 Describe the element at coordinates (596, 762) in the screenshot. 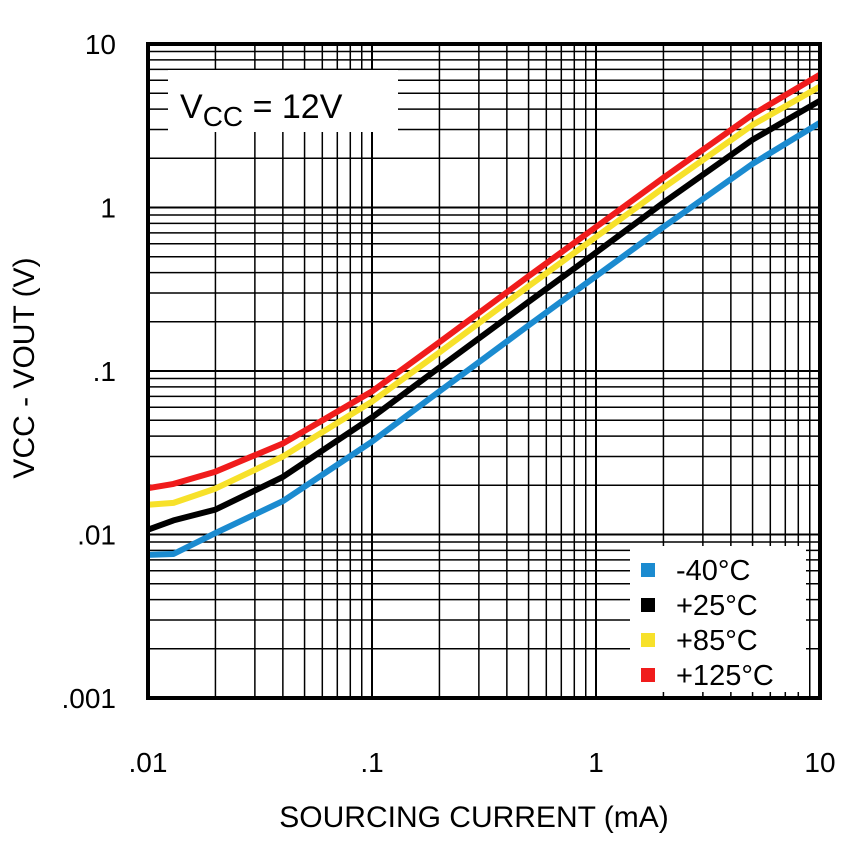

I see `x-tick-label: 1` at that location.